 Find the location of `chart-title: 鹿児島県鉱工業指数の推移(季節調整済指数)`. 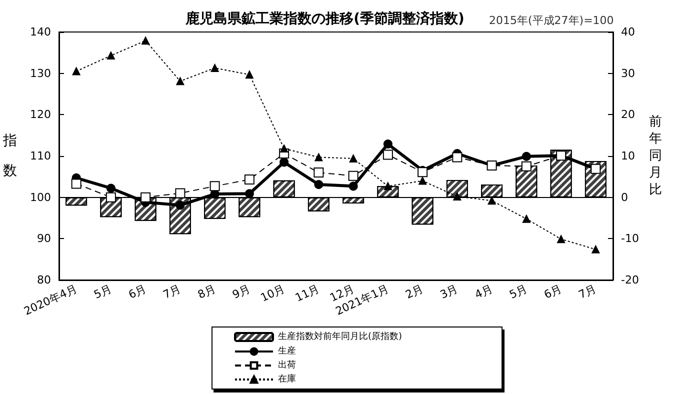

chart-title: 鹿児島県鉱工業指数の推移(季節調整済指数) is located at coordinates (324, 18).